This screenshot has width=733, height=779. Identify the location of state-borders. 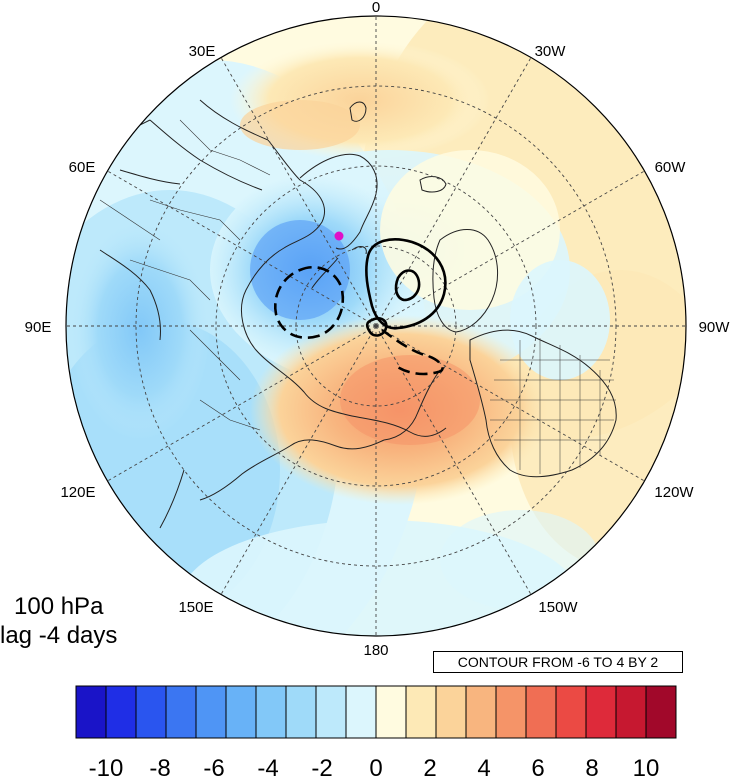
(553, 406).